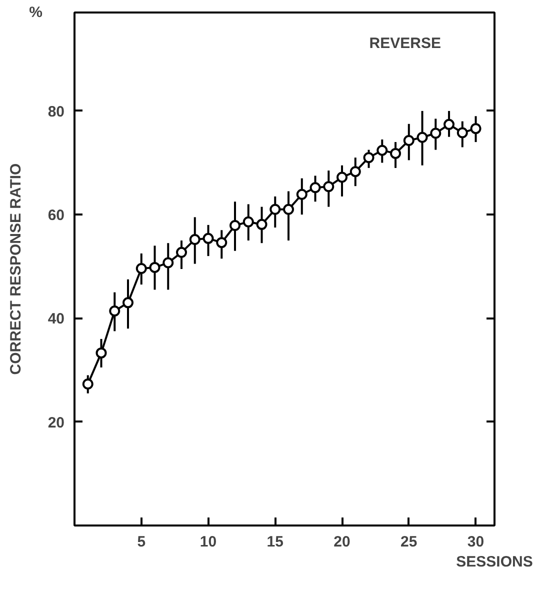 The width and height of the screenshot is (534, 589). I want to click on y-tick-label: 80, so click(56, 111).